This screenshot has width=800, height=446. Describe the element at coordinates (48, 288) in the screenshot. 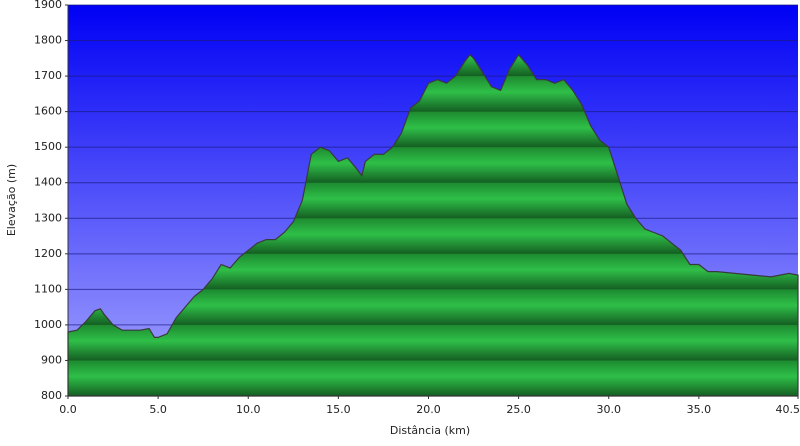

I see `y-tick-label: 1100` at that location.